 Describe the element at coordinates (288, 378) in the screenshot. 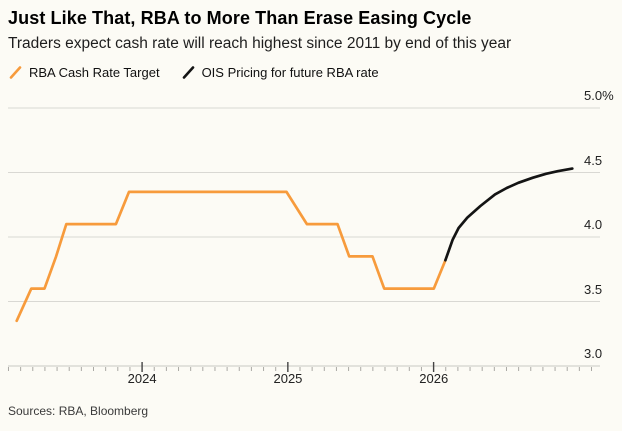

I see `x-axis-label: 2025` at that location.